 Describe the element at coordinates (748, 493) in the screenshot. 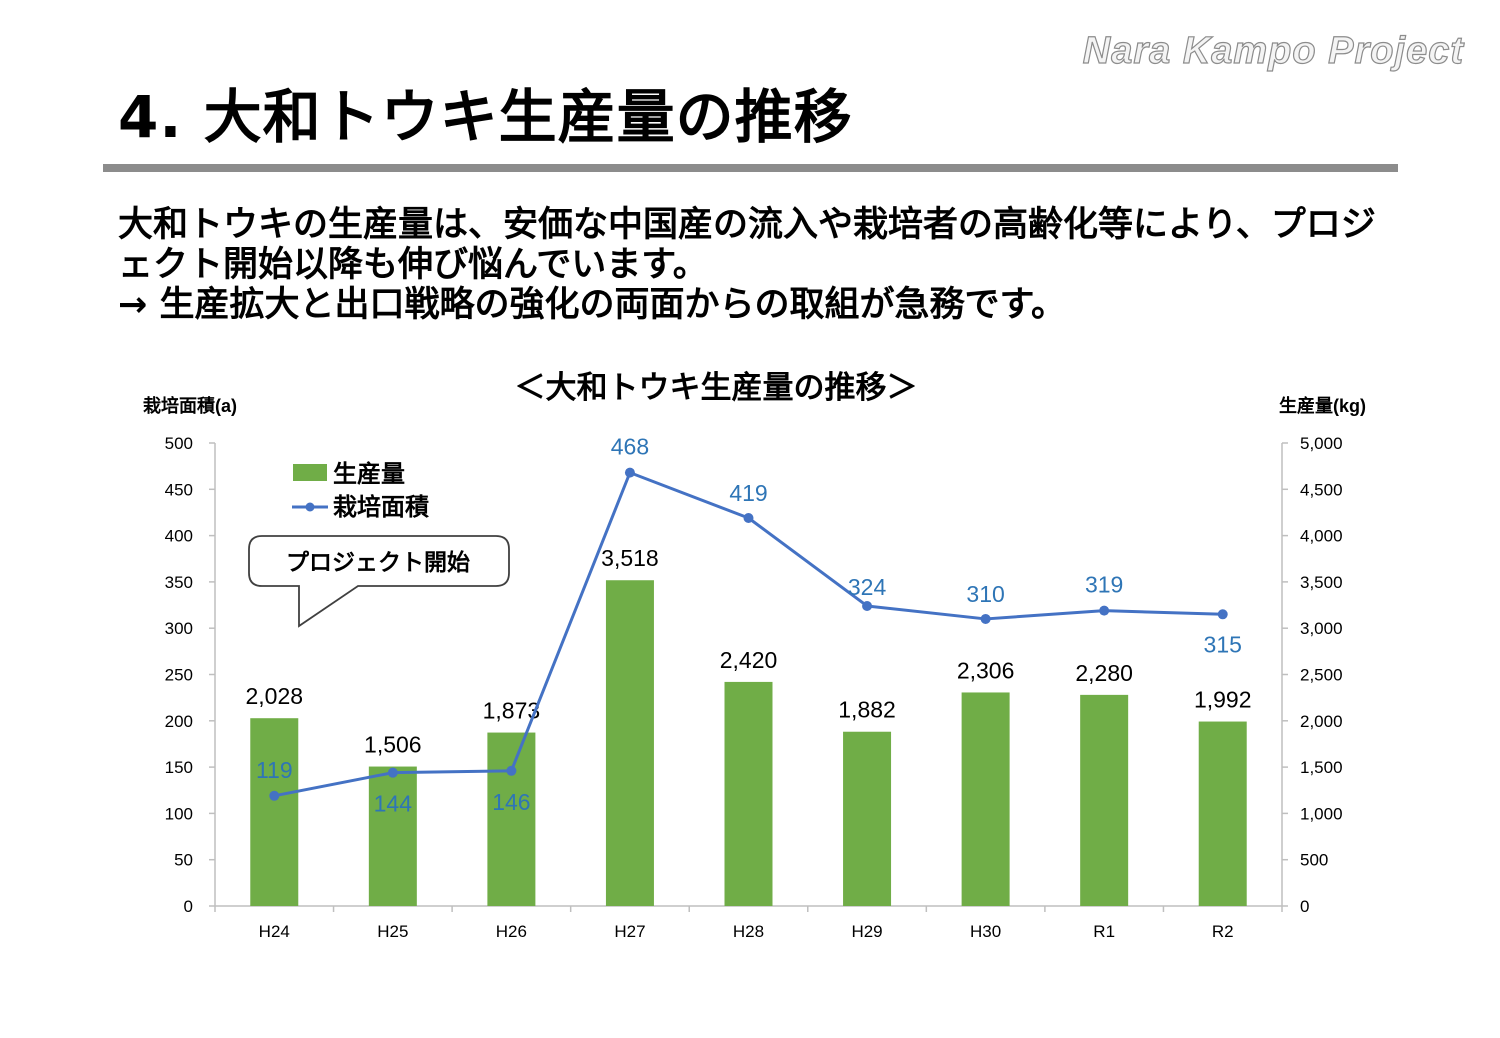

I see `line-data-label: 419` at that location.